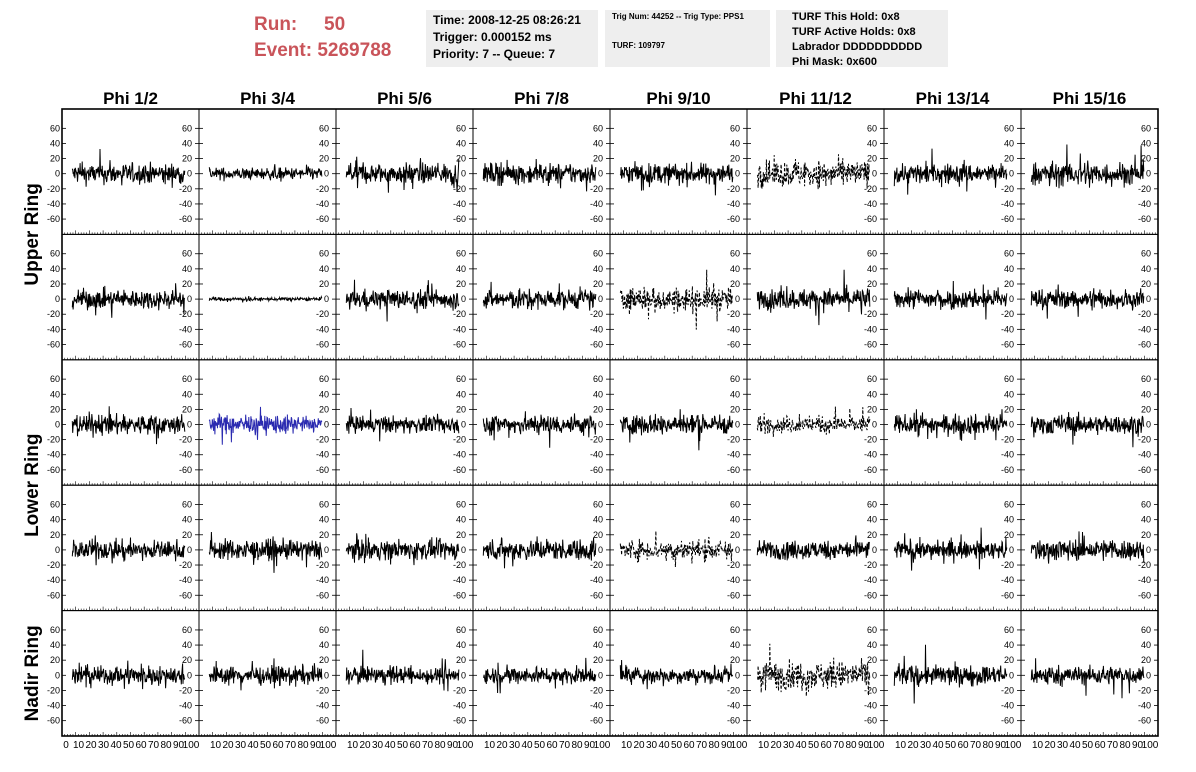 This screenshot has width=1196, height=772. I want to click on x-tick-label: 70, so click(428, 745).